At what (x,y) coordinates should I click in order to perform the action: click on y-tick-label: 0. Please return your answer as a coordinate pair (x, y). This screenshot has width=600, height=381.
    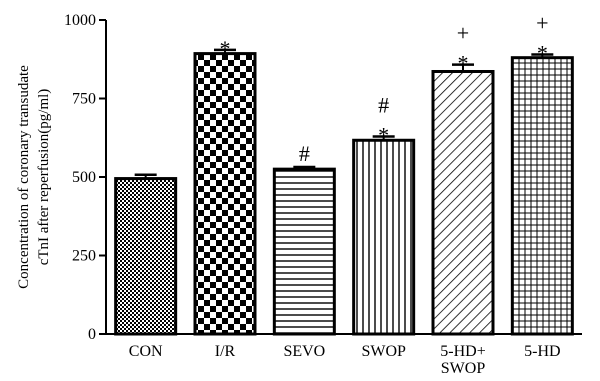
    Looking at the image, I should click on (92, 334).